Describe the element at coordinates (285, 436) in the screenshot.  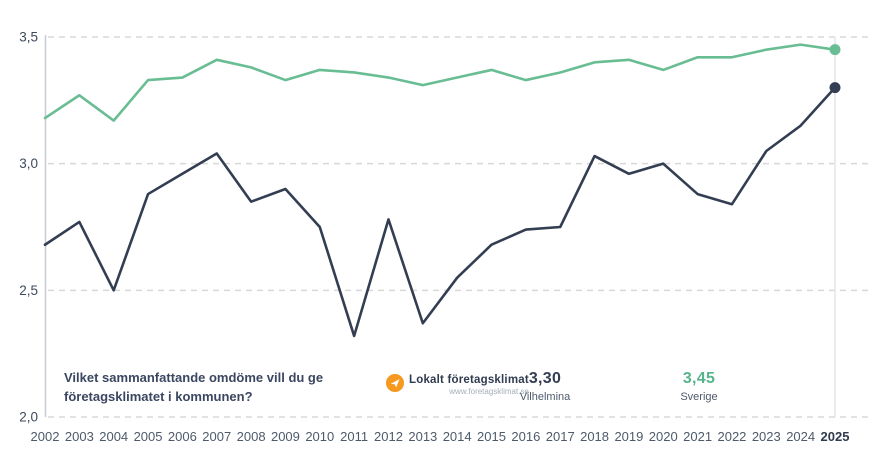
I see `x-tick-label: 2009` at that location.